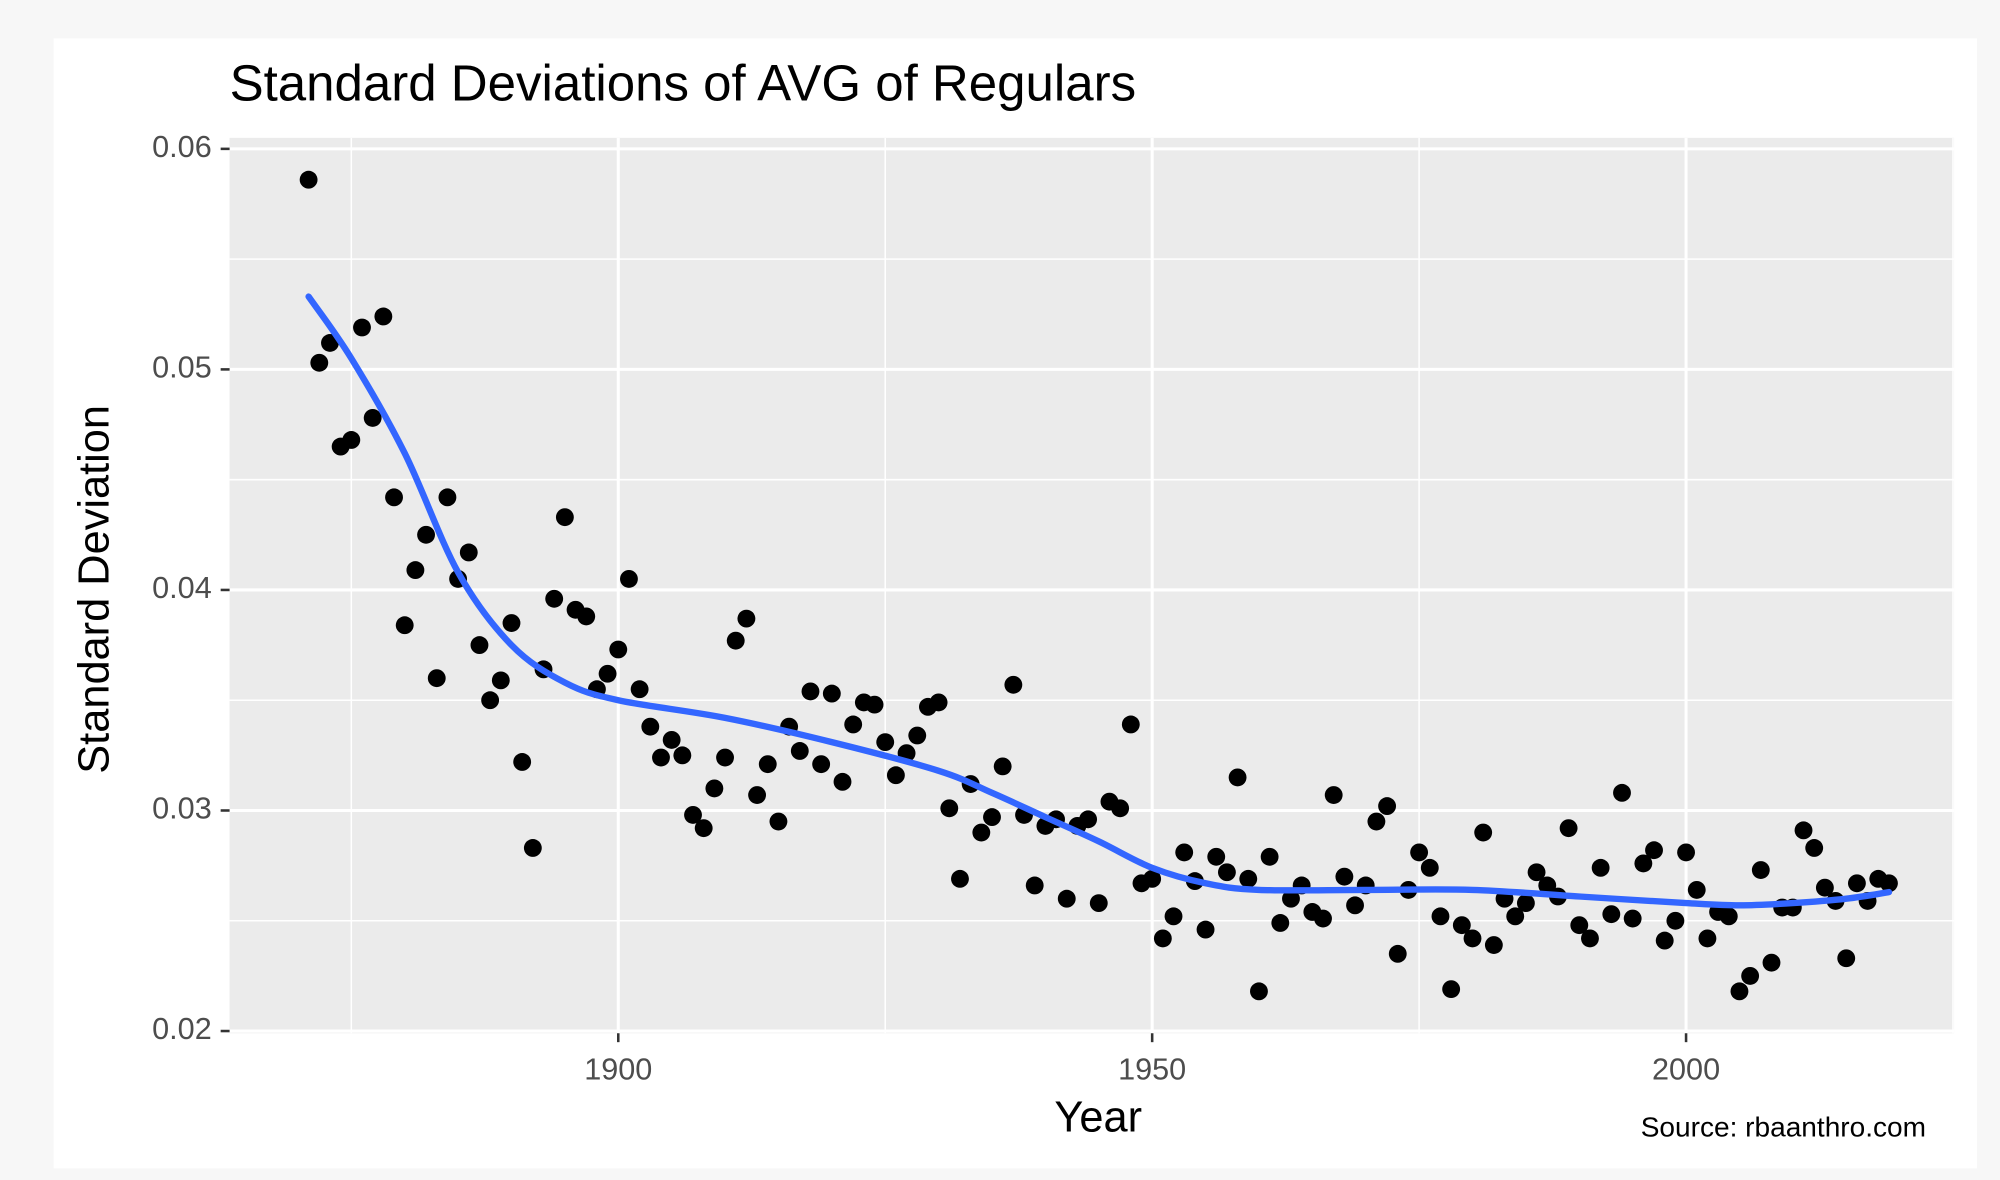  What do you see at coordinates (182, 367) in the screenshot?
I see `y-tick-label: 0.05` at bounding box center [182, 367].